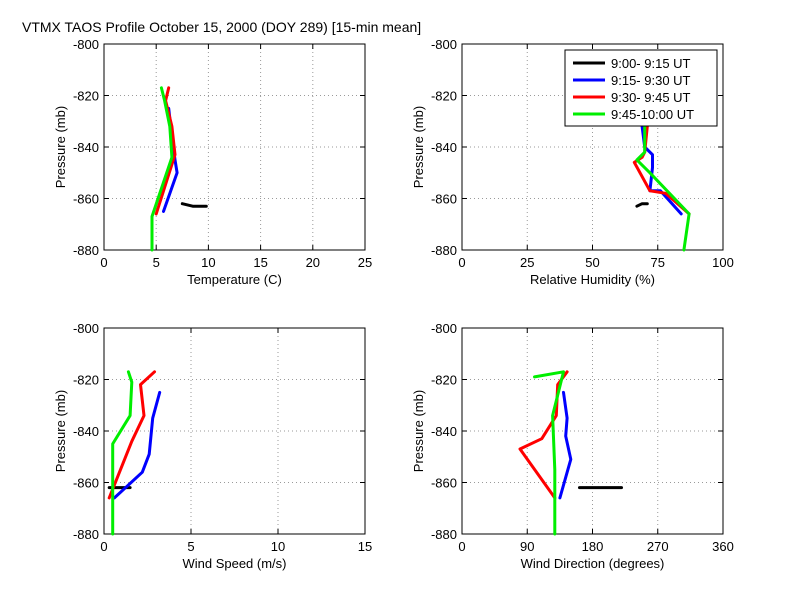 The width and height of the screenshot is (800, 600). Describe the element at coordinates (592, 262) in the screenshot. I see `x-tick-label: 50` at that location.